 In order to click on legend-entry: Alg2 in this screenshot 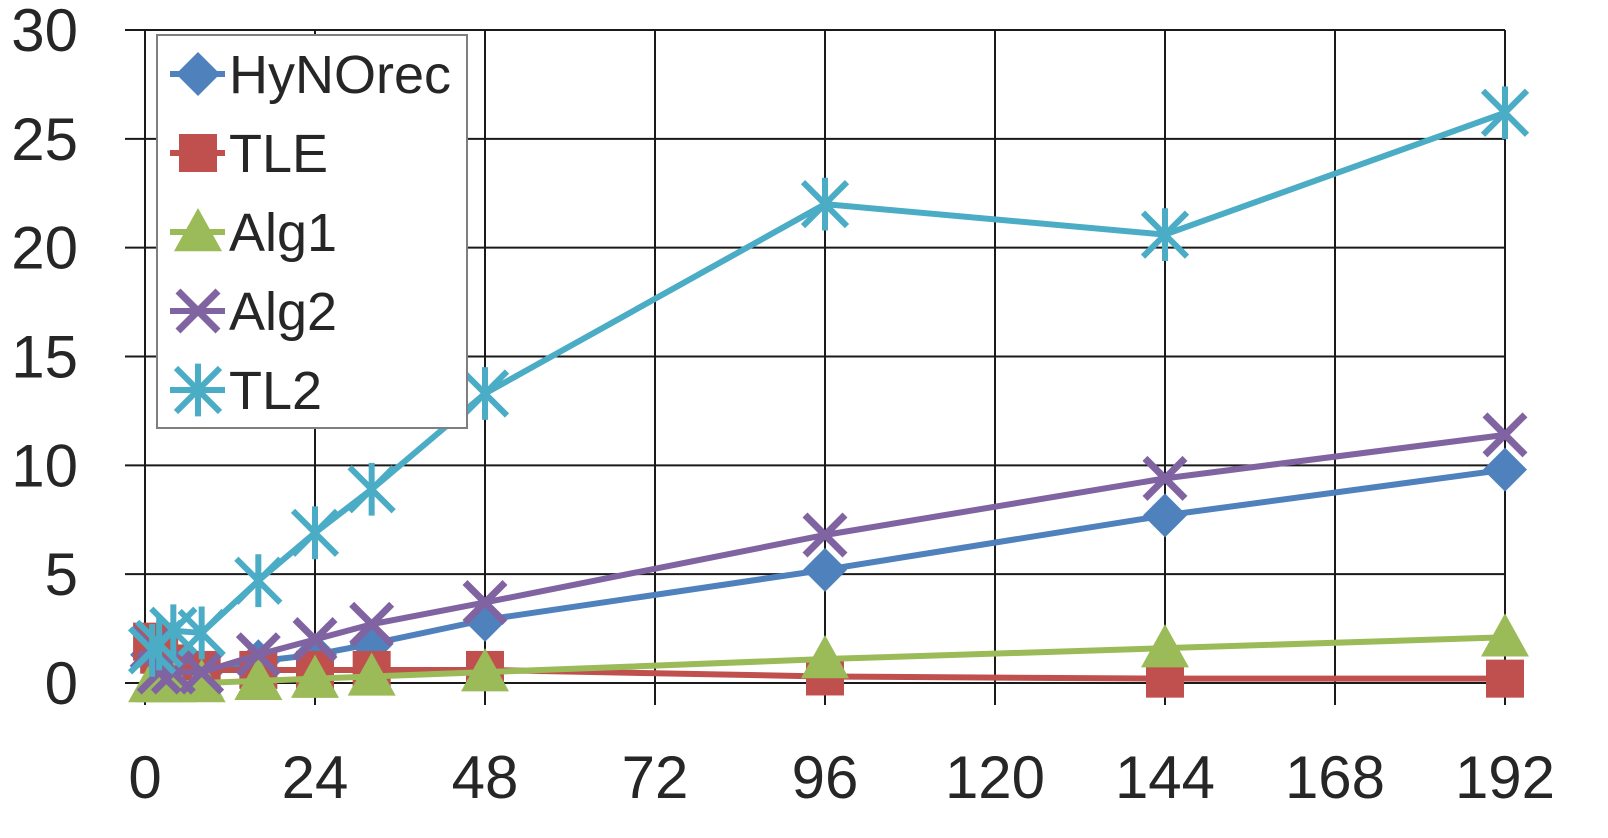, I will do `click(253, 312)`.